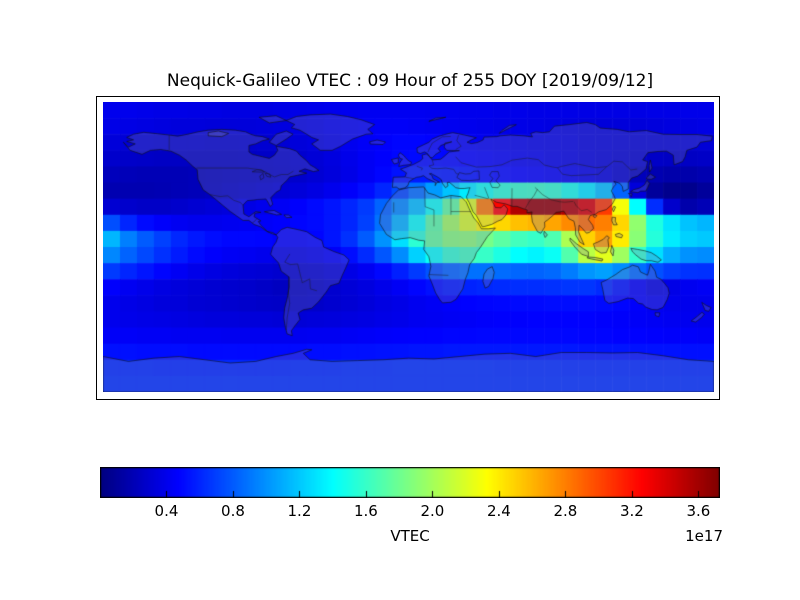 This screenshot has height=600, width=800. What do you see at coordinates (565, 511) in the screenshot?
I see `colorbar-tick-label: 2.8` at bounding box center [565, 511].